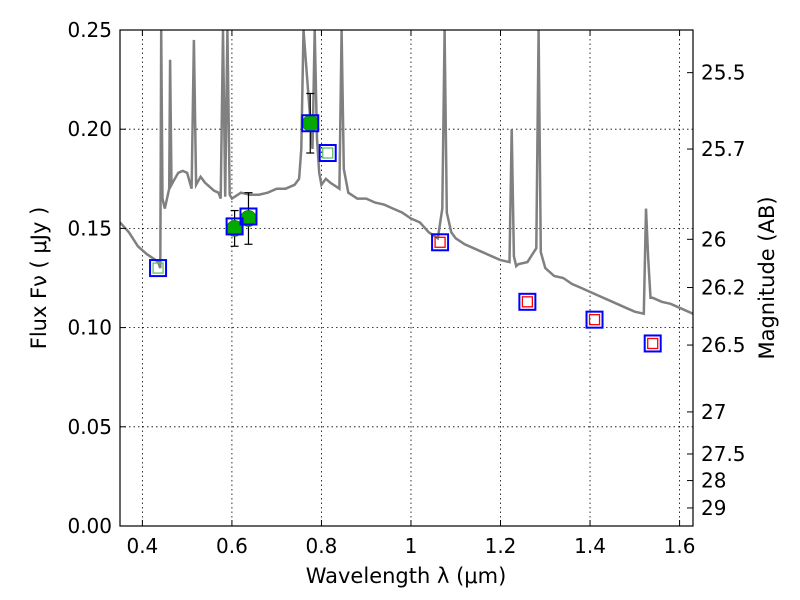 The height and width of the screenshot is (600, 800). I want to click on mag-tick-label: 27, so click(713, 412).